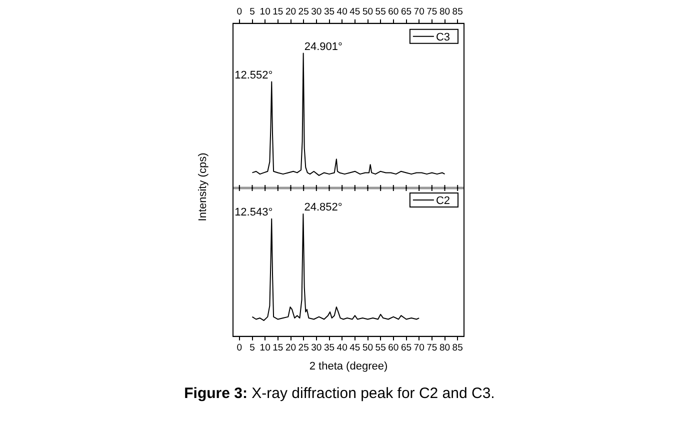 The image size is (679, 421). Describe the element at coordinates (323, 46) in the screenshot. I see `annotation: 24.901°` at that location.